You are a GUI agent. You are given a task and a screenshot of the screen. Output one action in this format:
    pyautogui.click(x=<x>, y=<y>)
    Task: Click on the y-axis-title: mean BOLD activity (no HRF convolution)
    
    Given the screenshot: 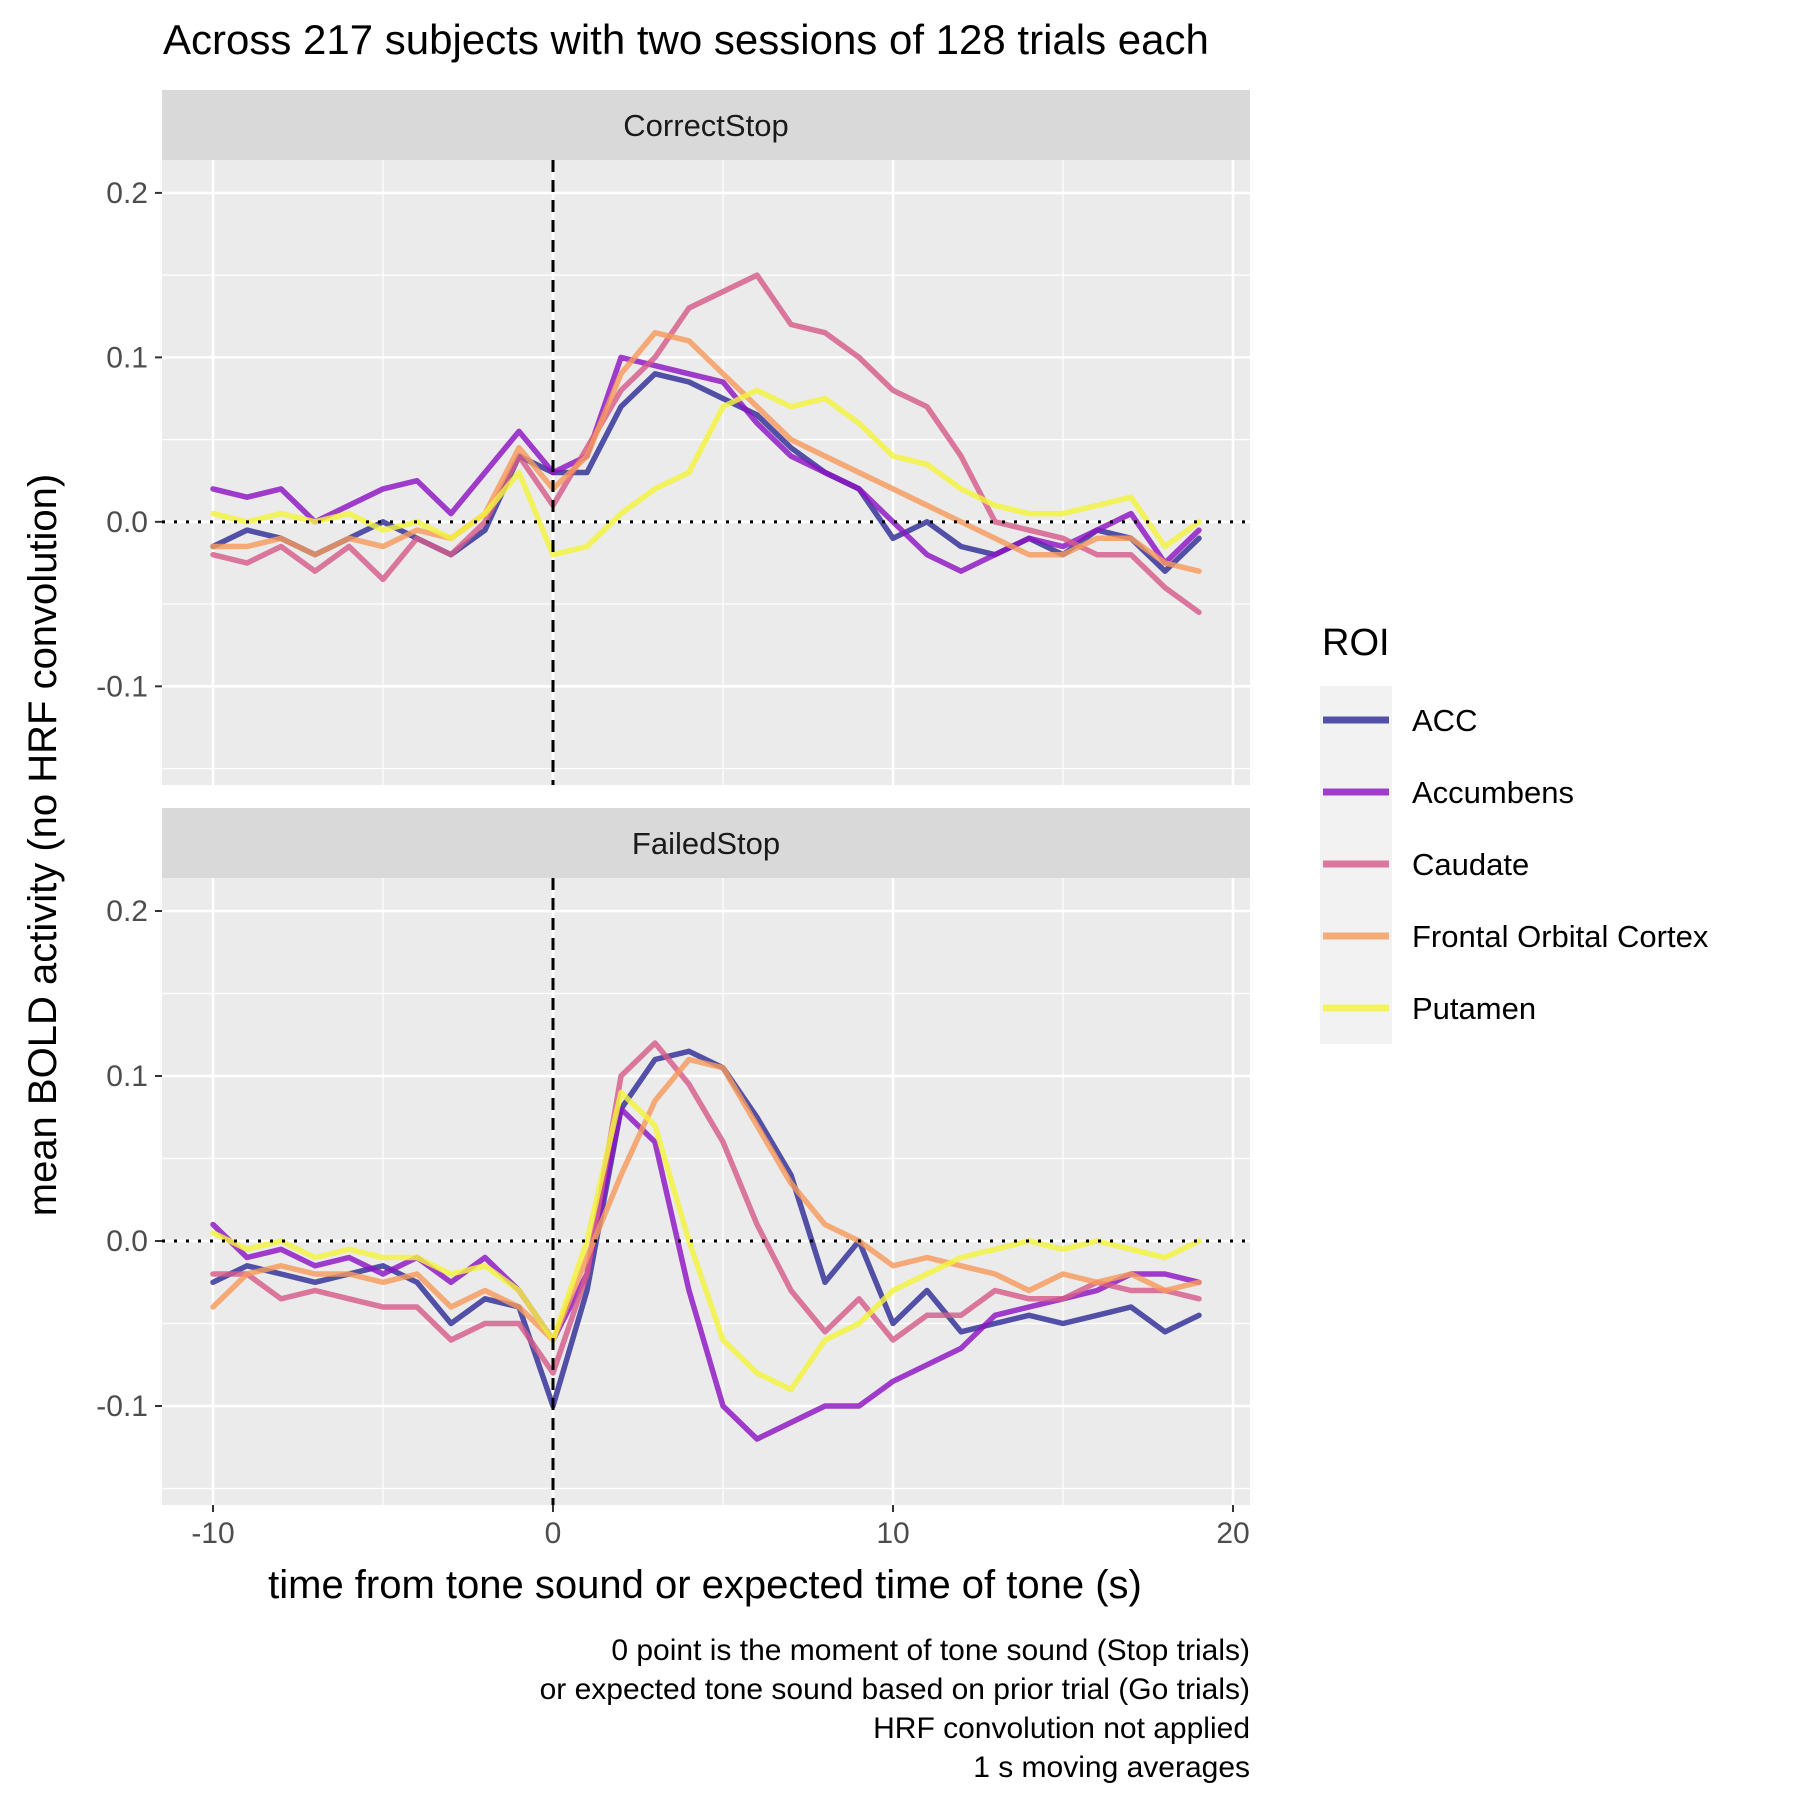 What is the action you would take?
    pyautogui.click(x=43, y=845)
    